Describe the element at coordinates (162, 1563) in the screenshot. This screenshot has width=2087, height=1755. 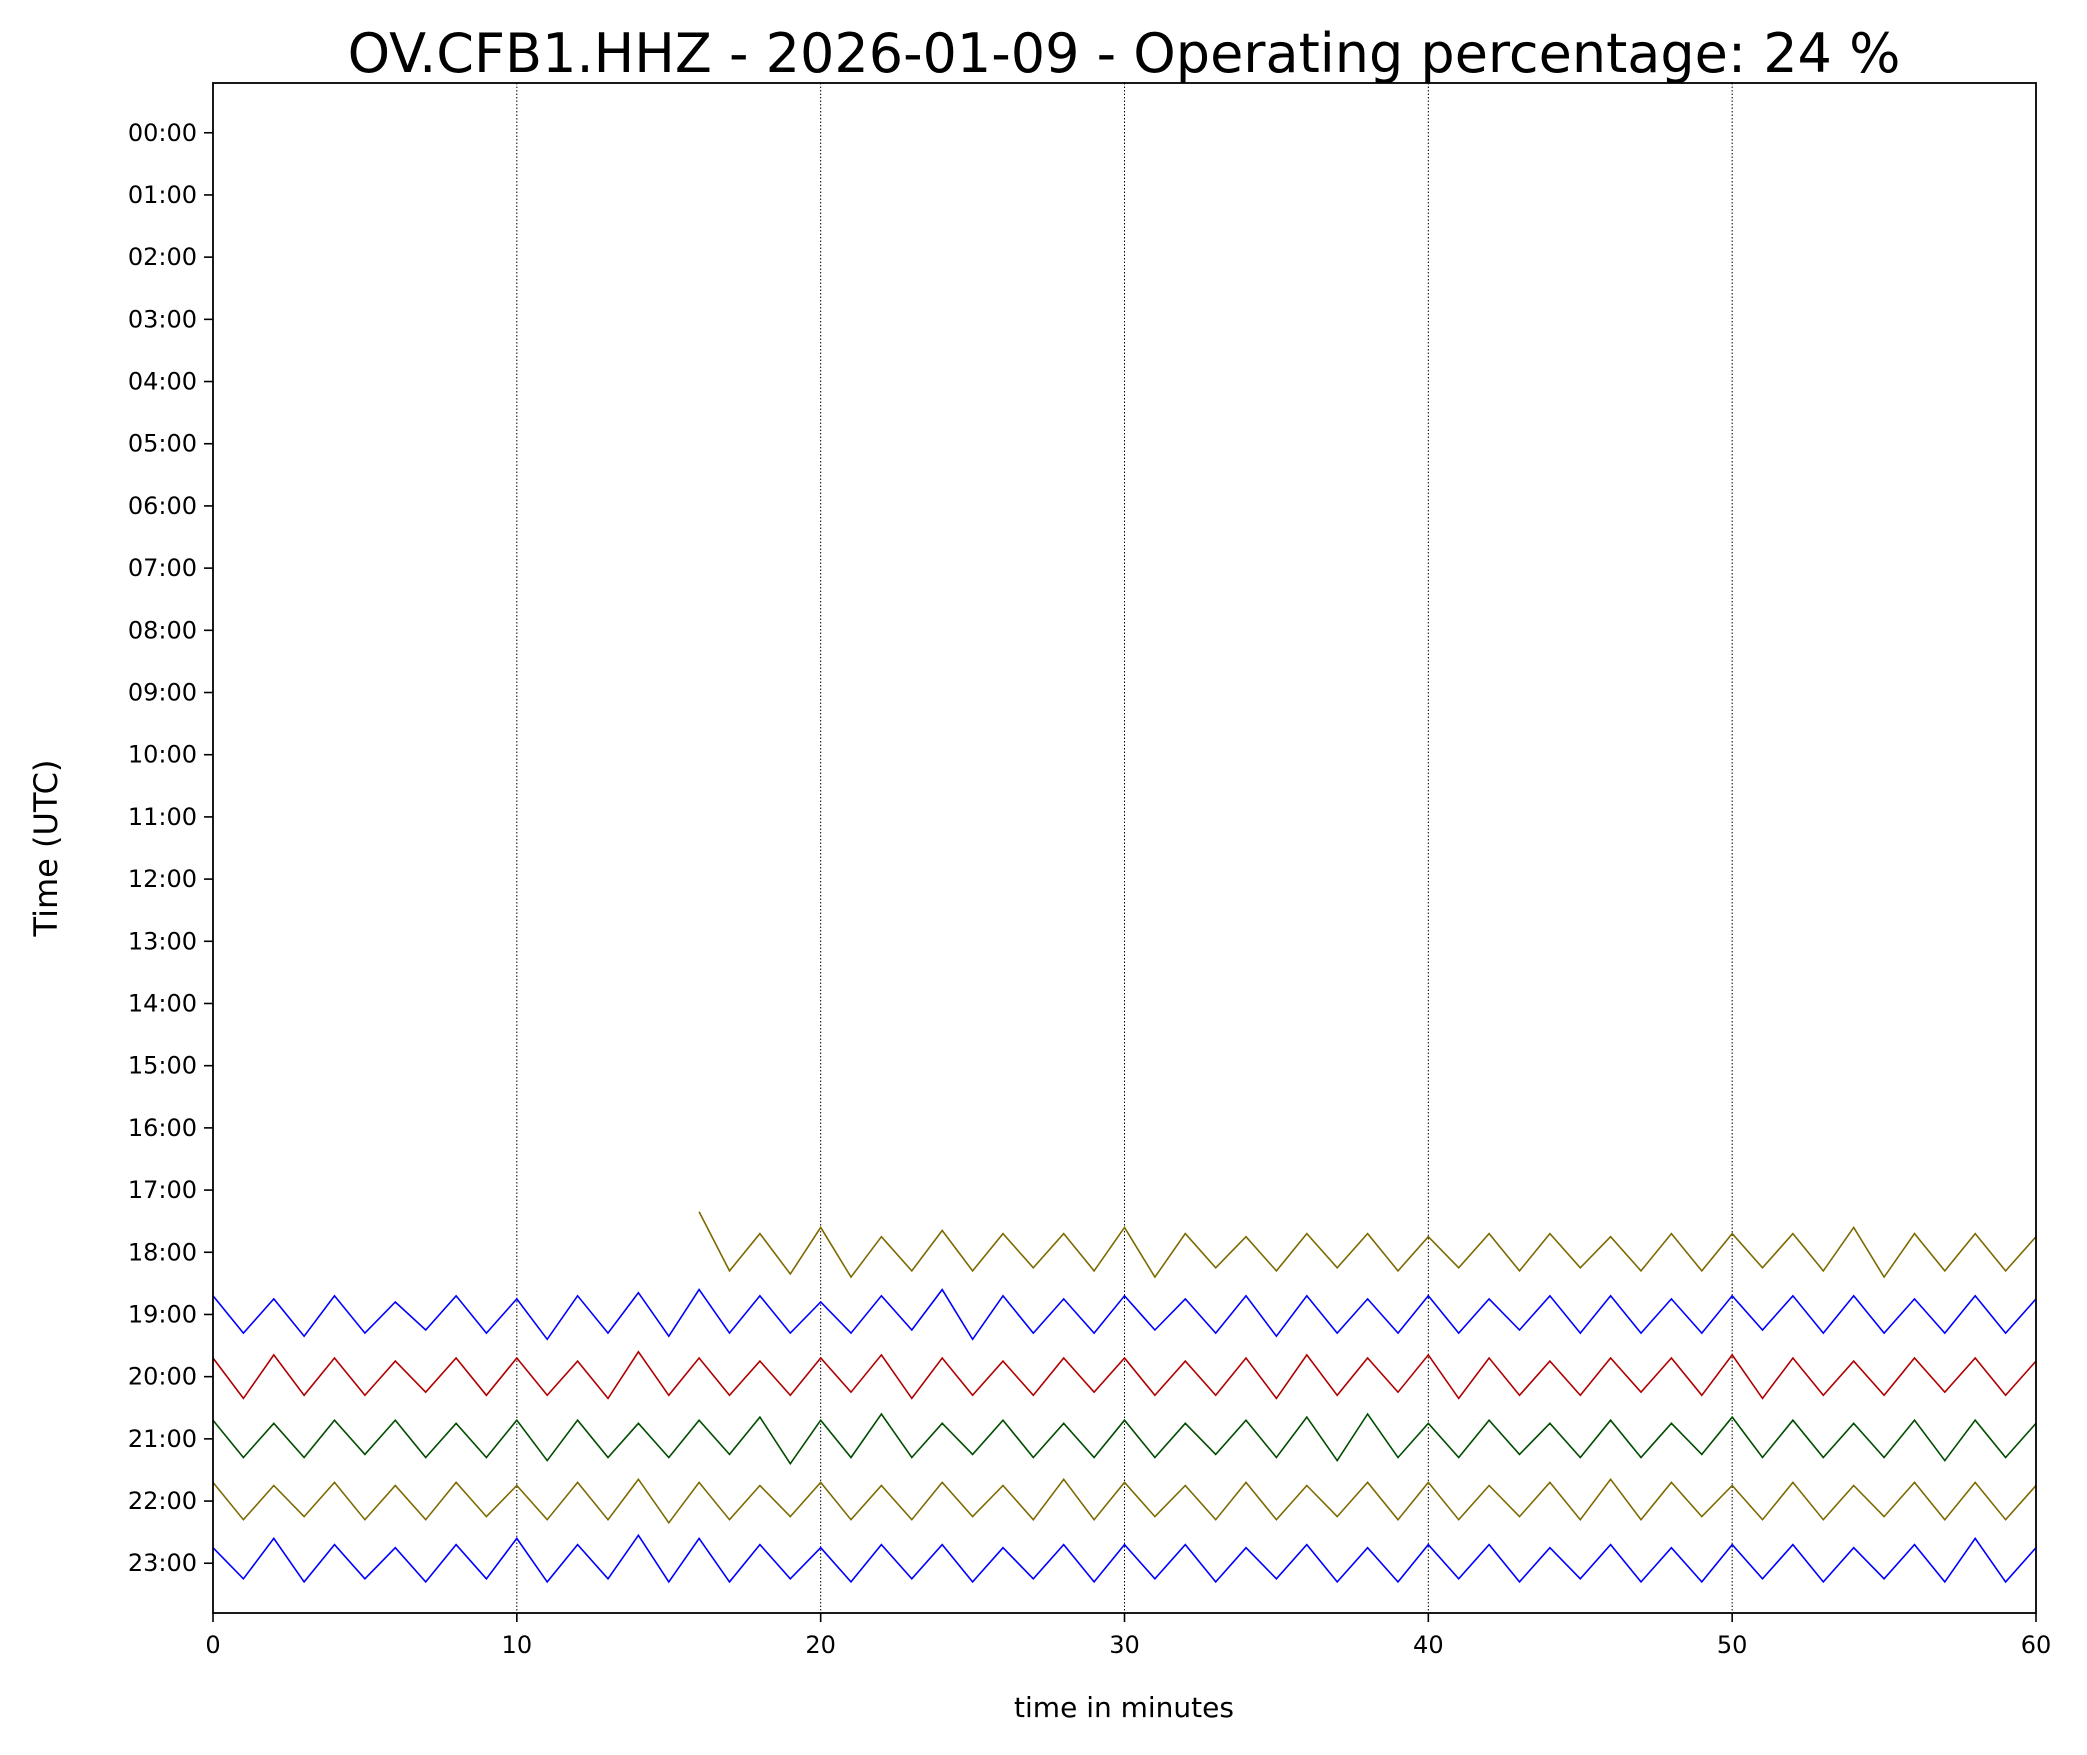
I see `y-tick-label: 23:00` at that location.